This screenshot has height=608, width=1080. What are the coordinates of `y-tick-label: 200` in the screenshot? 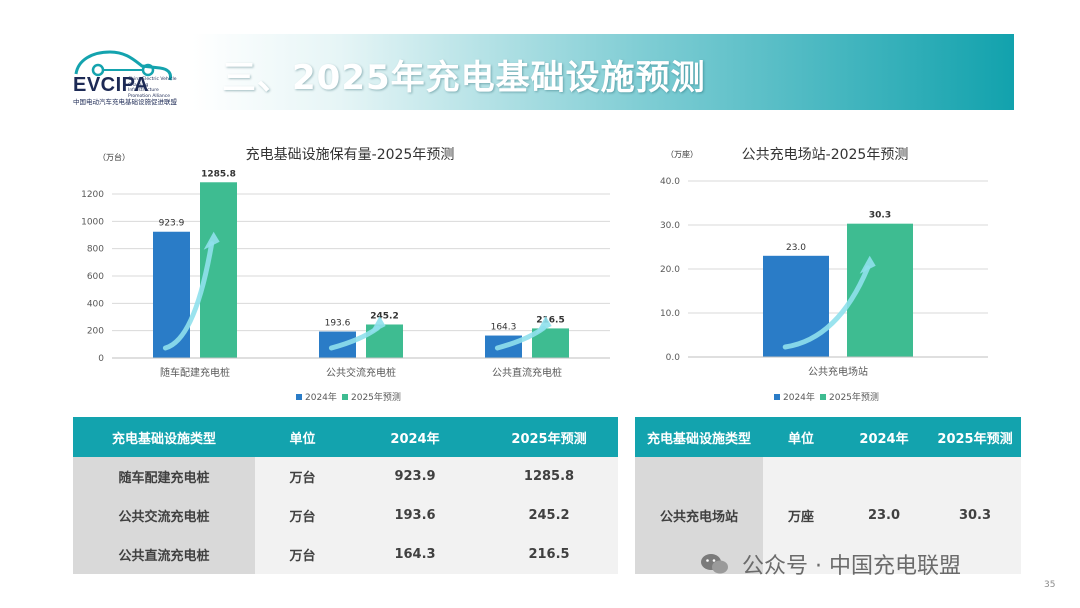 It's located at (95, 332).